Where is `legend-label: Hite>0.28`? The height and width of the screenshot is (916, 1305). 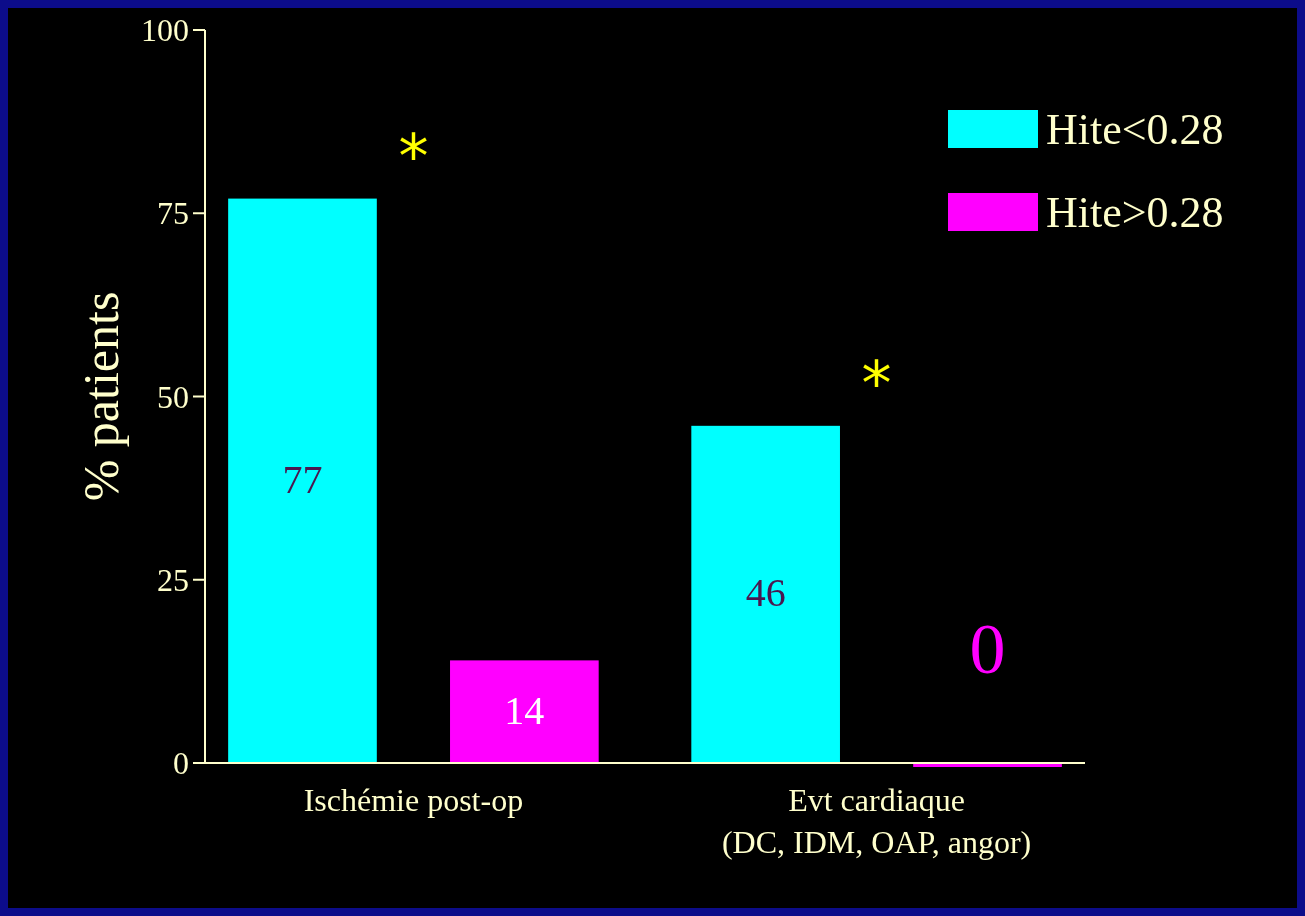
legend-label: Hite>0.28 is located at coordinates (1135, 212).